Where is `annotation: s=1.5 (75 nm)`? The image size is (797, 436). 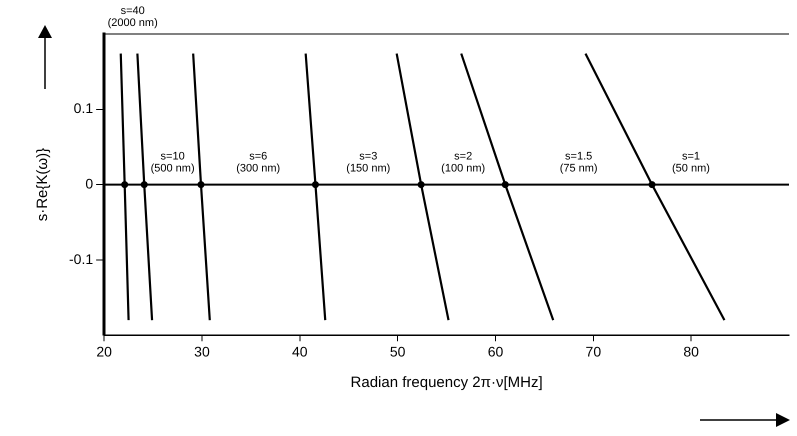
annotation: s=1.5 (75 nm) is located at coordinates (579, 162).